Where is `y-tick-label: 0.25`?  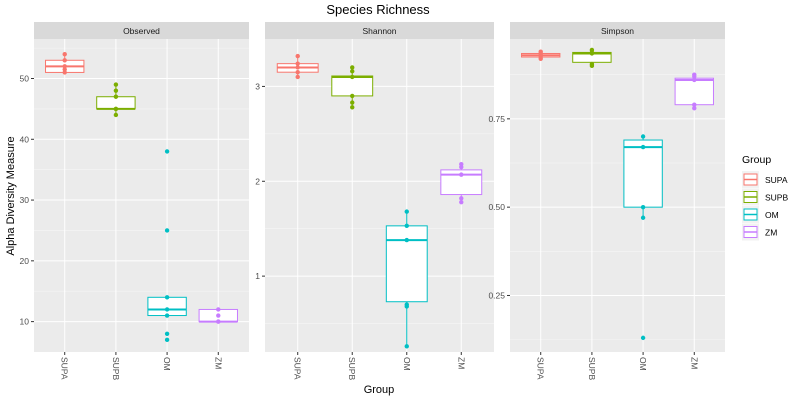
y-tick-label: 0.25 is located at coordinates (496, 295).